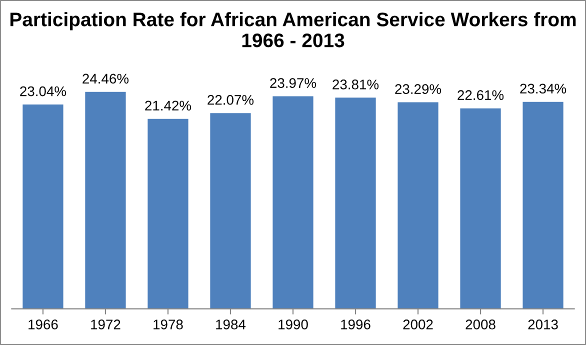 The image size is (586, 345). What do you see at coordinates (168, 105) in the screenshot?
I see `data-label: 21.42%` at bounding box center [168, 105].